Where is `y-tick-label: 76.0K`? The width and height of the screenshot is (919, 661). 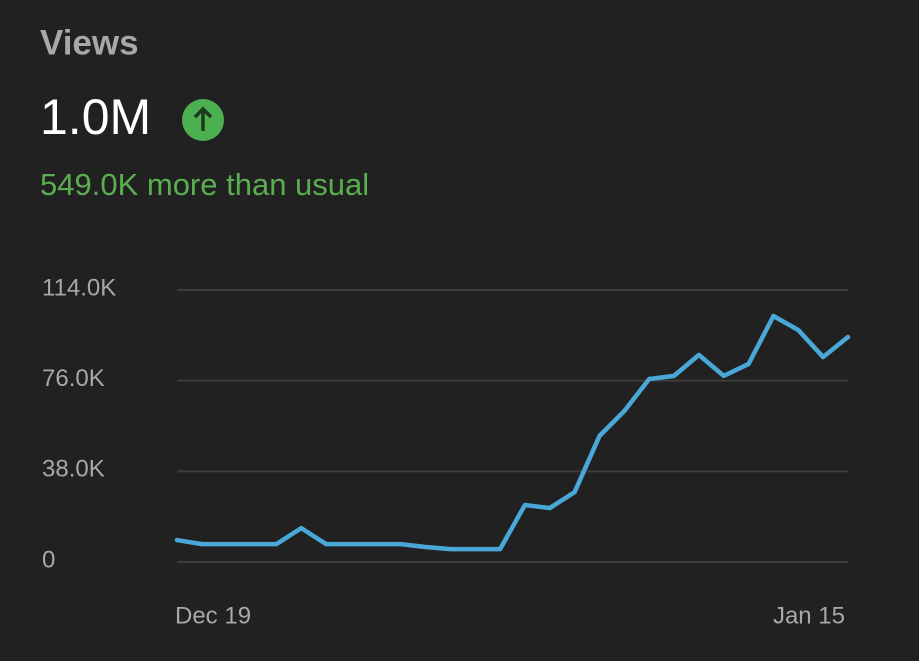
y-tick-label: 76.0K is located at coordinates (73, 378).